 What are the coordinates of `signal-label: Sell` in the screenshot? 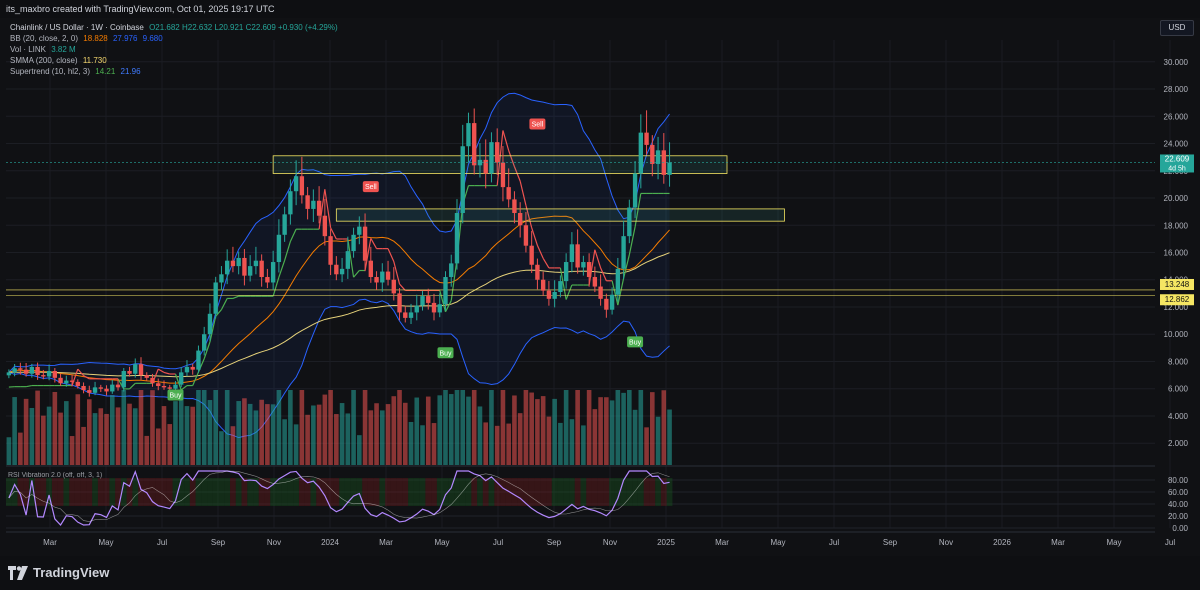 It's located at (371, 187).